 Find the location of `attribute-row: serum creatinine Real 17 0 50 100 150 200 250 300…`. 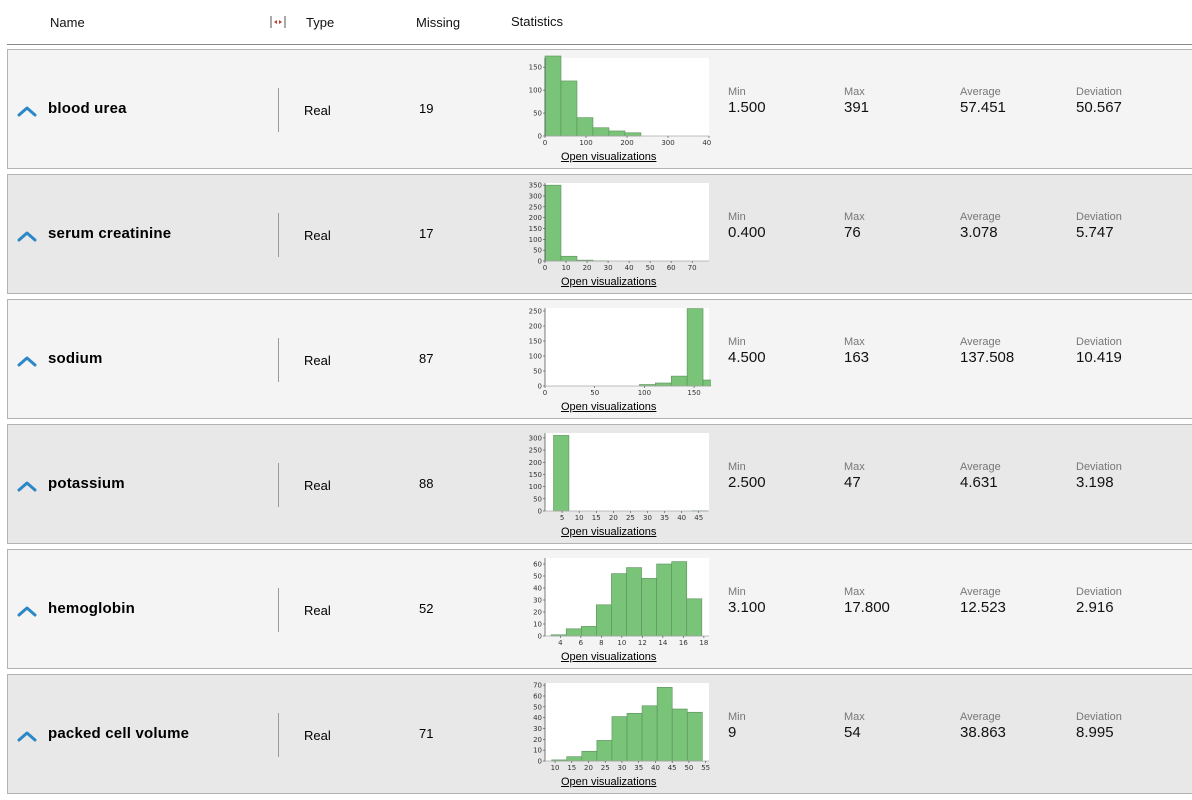

attribute-row: serum creatinine Real 17 0 50 100 150 200 250 300… is located at coordinates (599, 234).